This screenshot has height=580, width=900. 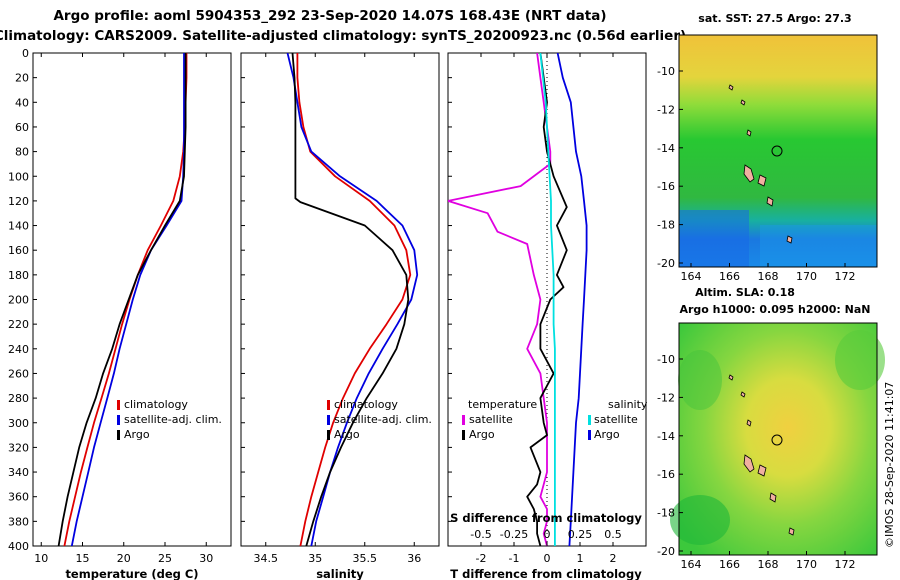 I want to click on series-line-salinity-argo, so click(x=572, y=299).